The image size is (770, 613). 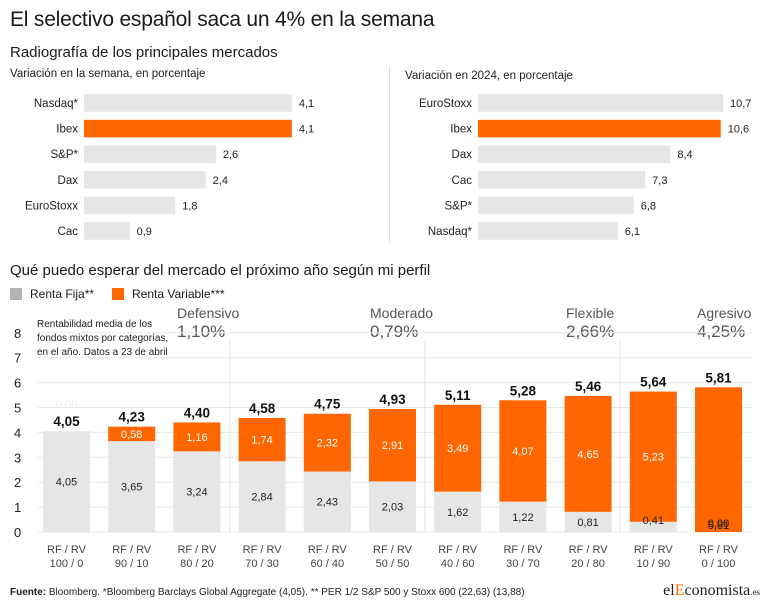 What do you see at coordinates (261, 498) in the screenshot?
I see `fixed-income-value-label: 2,84` at bounding box center [261, 498].